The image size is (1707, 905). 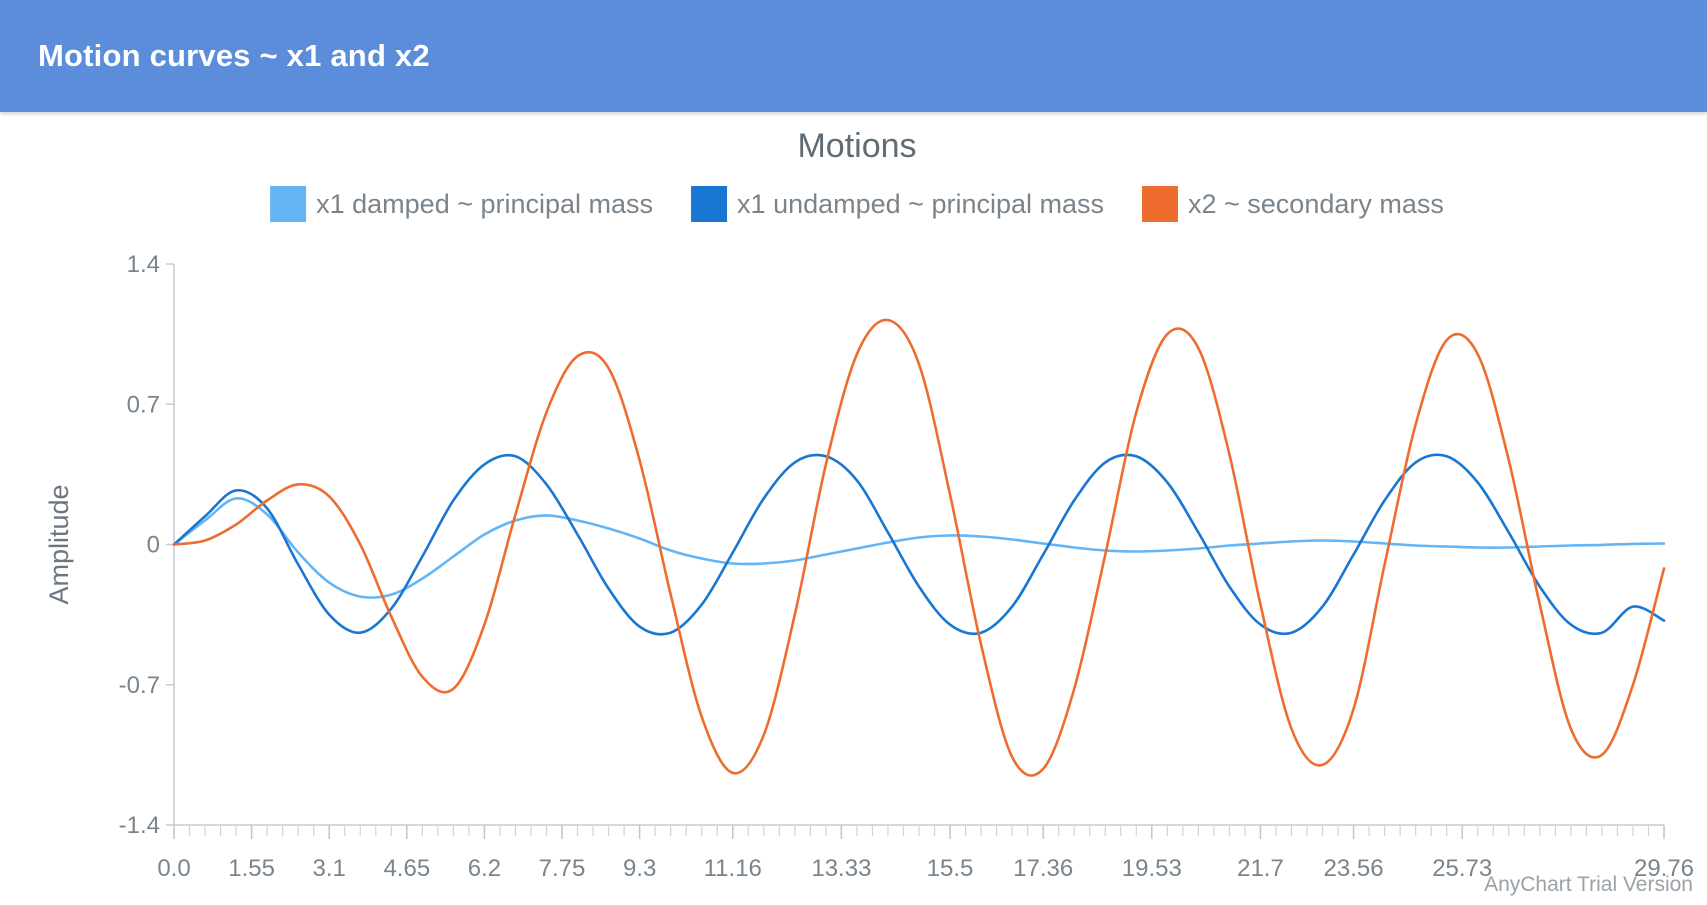 I want to click on y-axis: -1.4 -0.7 0 0.7 1.4, so click(x=147, y=545).